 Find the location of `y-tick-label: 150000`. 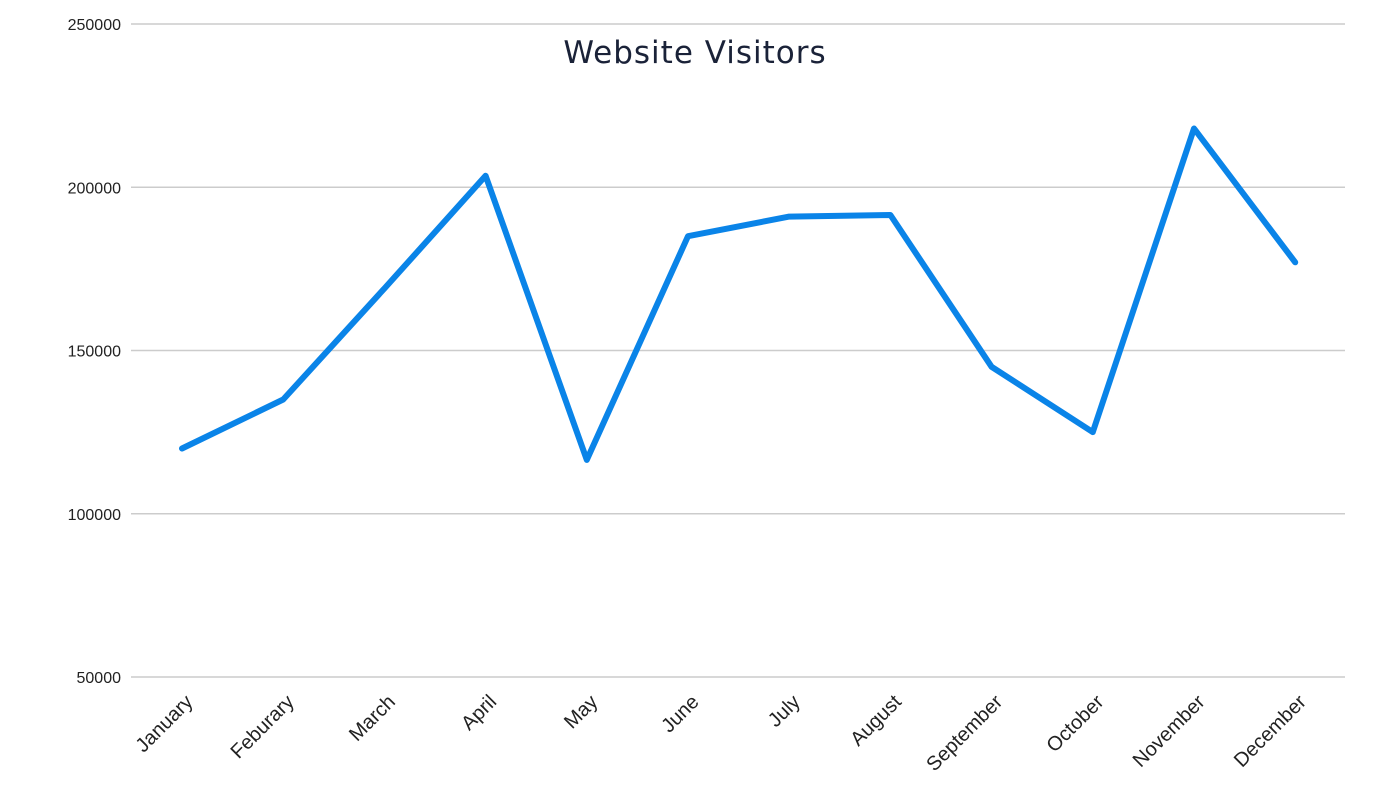

y-tick-label: 150000 is located at coordinates (94, 352).